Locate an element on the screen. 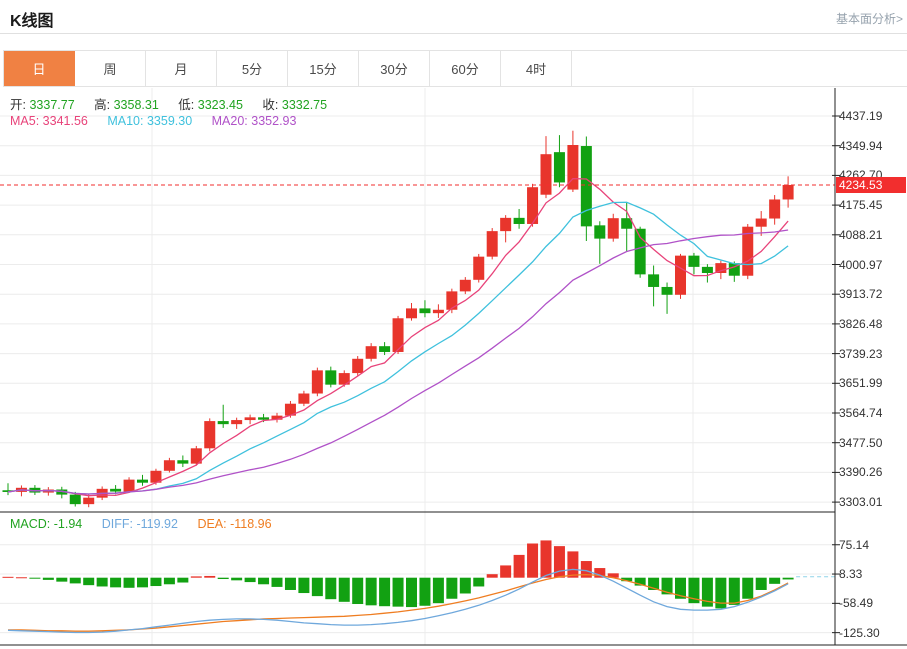 The width and height of the screenshot is (907, 649). macd-histogram-layer is located at coordinates (398, 574).